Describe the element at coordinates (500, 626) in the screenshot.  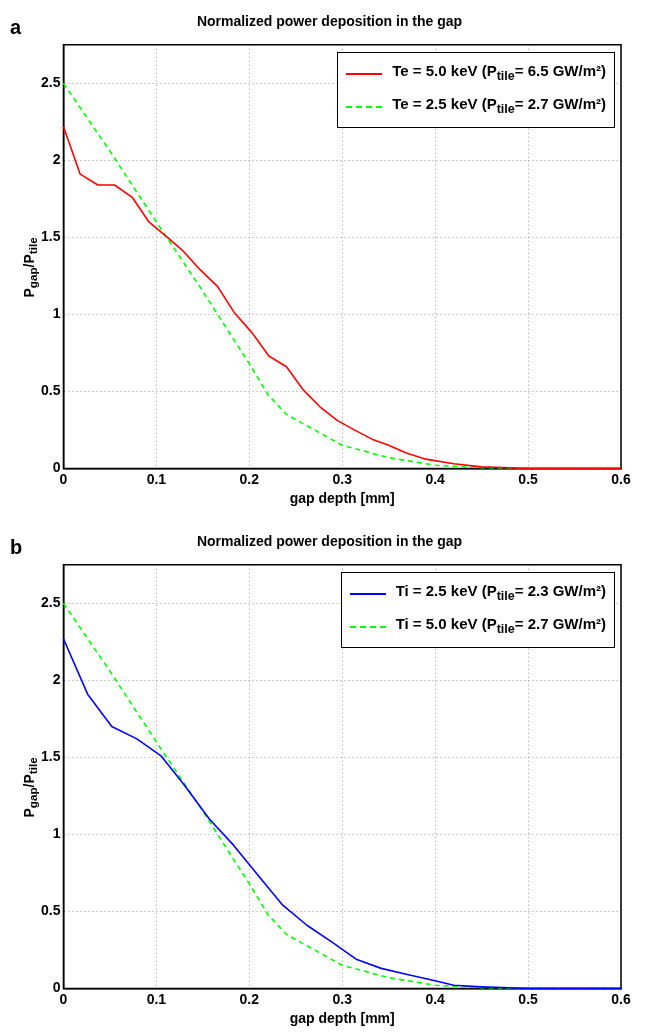
I see `legend-label: Ti = 5.0 keV (P$_{tile}$= 2.7 GW/m²)` at that location.